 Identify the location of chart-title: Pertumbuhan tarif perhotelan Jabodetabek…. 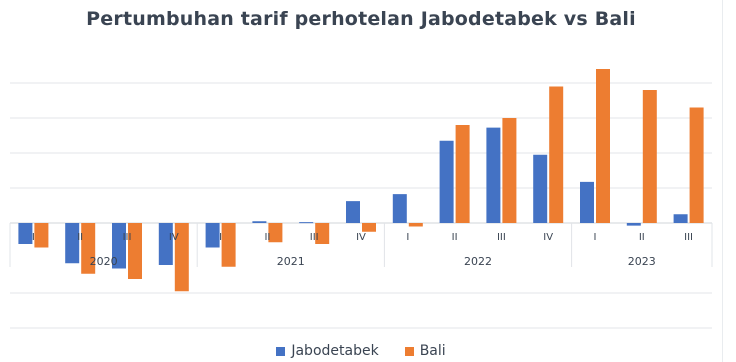
(361, 19).